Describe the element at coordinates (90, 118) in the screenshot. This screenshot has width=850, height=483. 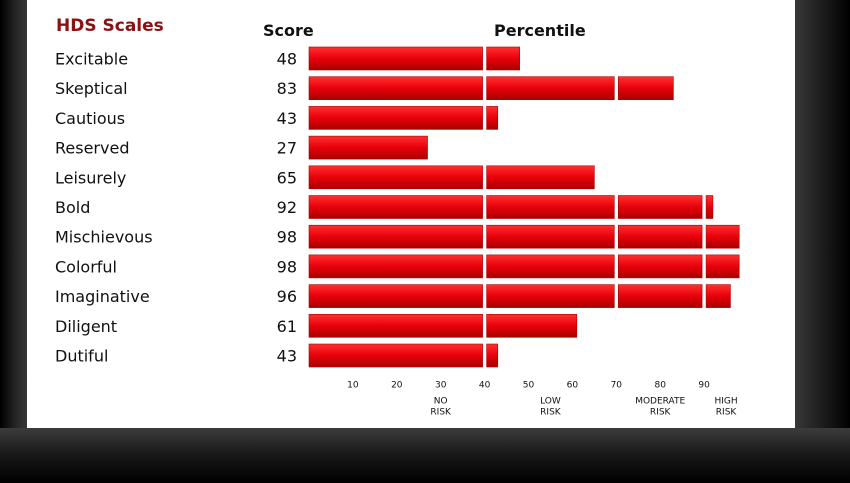
I see `scale-name: Cautious` at that location.